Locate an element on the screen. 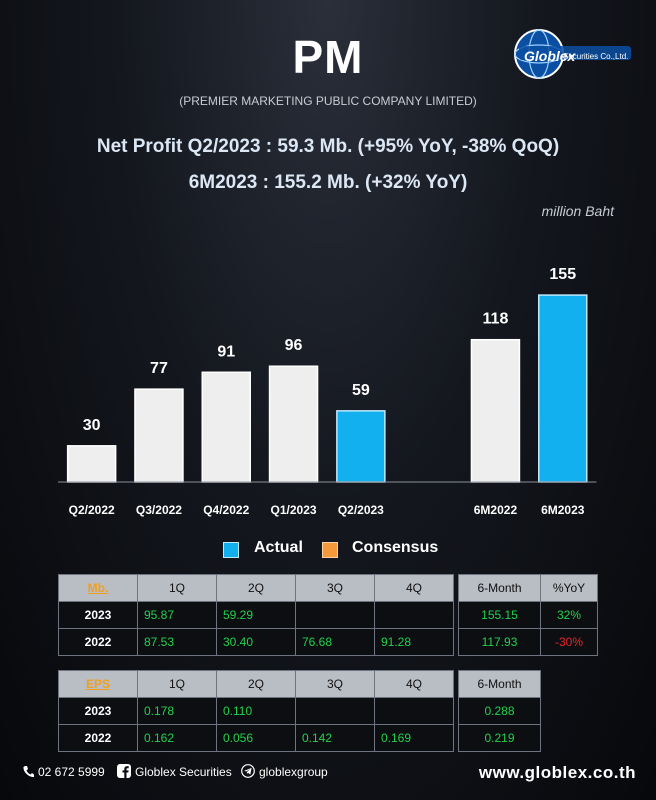 Image resolution: width=656 pixels, height=800 pixels. table-row: 2022 87.53 30.40 76.68 91.28 is located at coordinates (256, 642).